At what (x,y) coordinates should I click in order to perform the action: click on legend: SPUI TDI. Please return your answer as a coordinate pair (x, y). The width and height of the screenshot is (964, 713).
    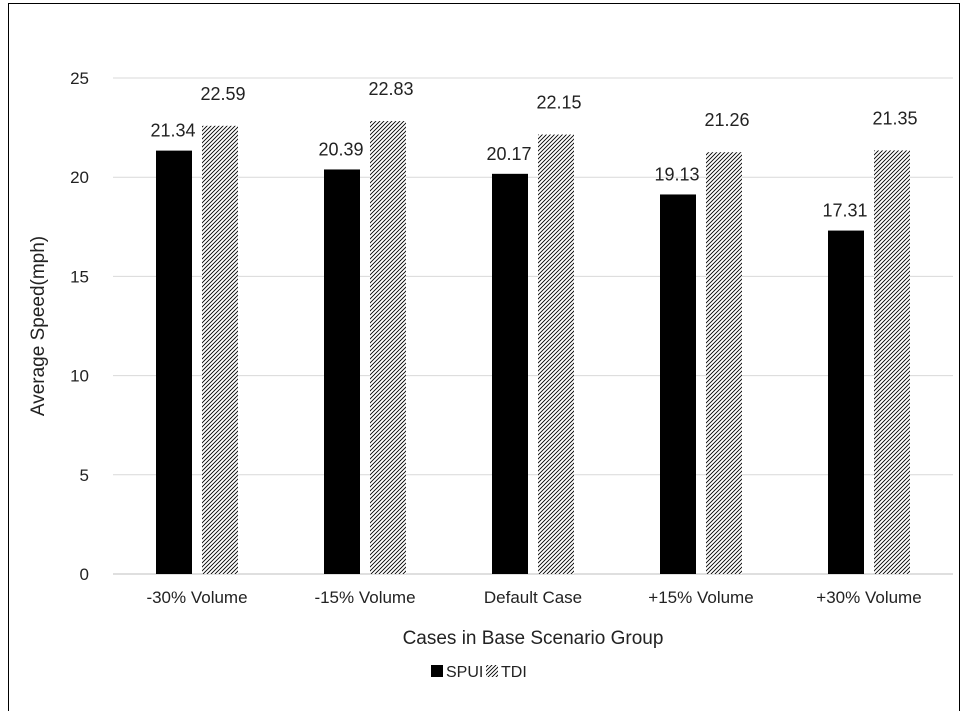
    Looking at the image, I should click on (479, 672).